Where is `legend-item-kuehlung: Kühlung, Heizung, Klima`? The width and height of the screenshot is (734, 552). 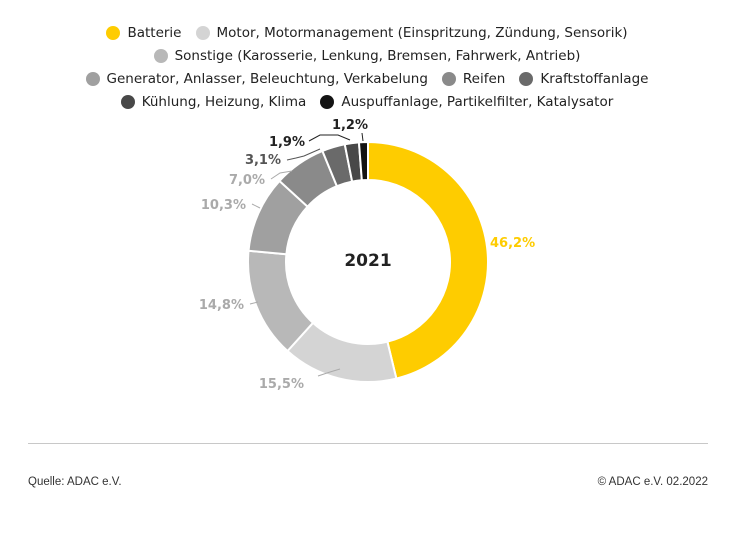
legend-item-kuehlung: Kühlung, Heizung, Klima is located at coordinates (213, 101).